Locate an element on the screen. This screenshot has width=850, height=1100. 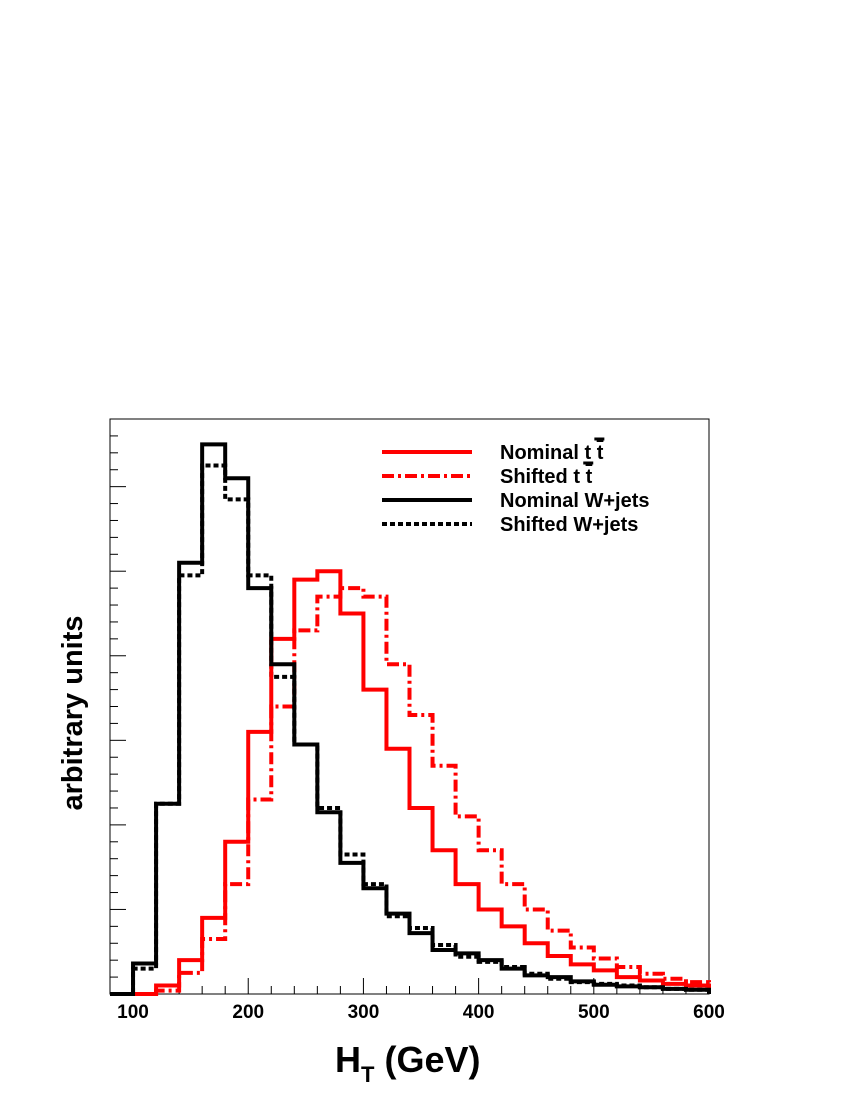
x-tick-label: 100 is located at coordinates (133, 1012).